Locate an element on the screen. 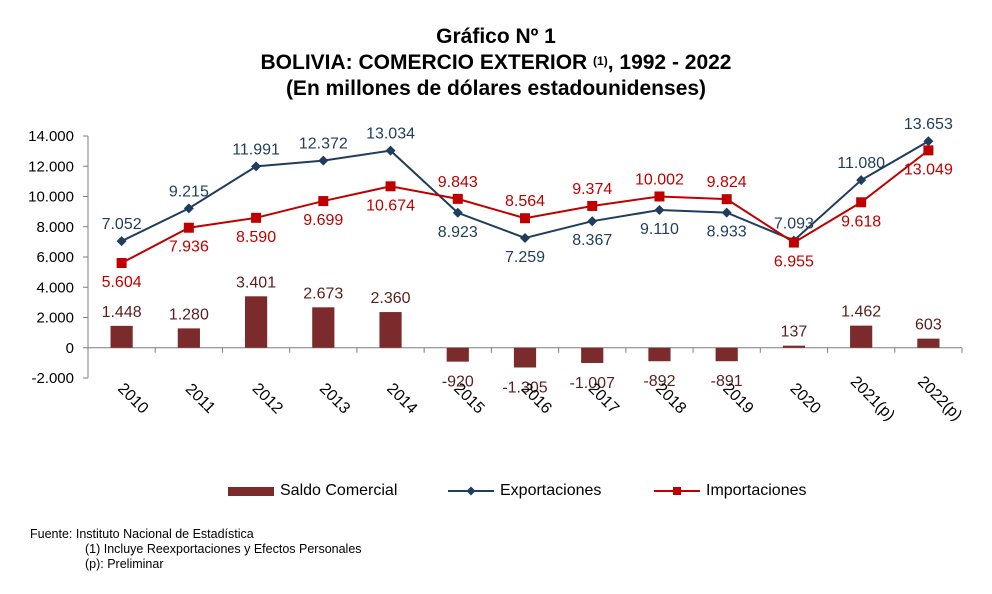 The width and height of the screenshot is (992, 594). imp-label: 10.002 is located at coordinates (659, 179).